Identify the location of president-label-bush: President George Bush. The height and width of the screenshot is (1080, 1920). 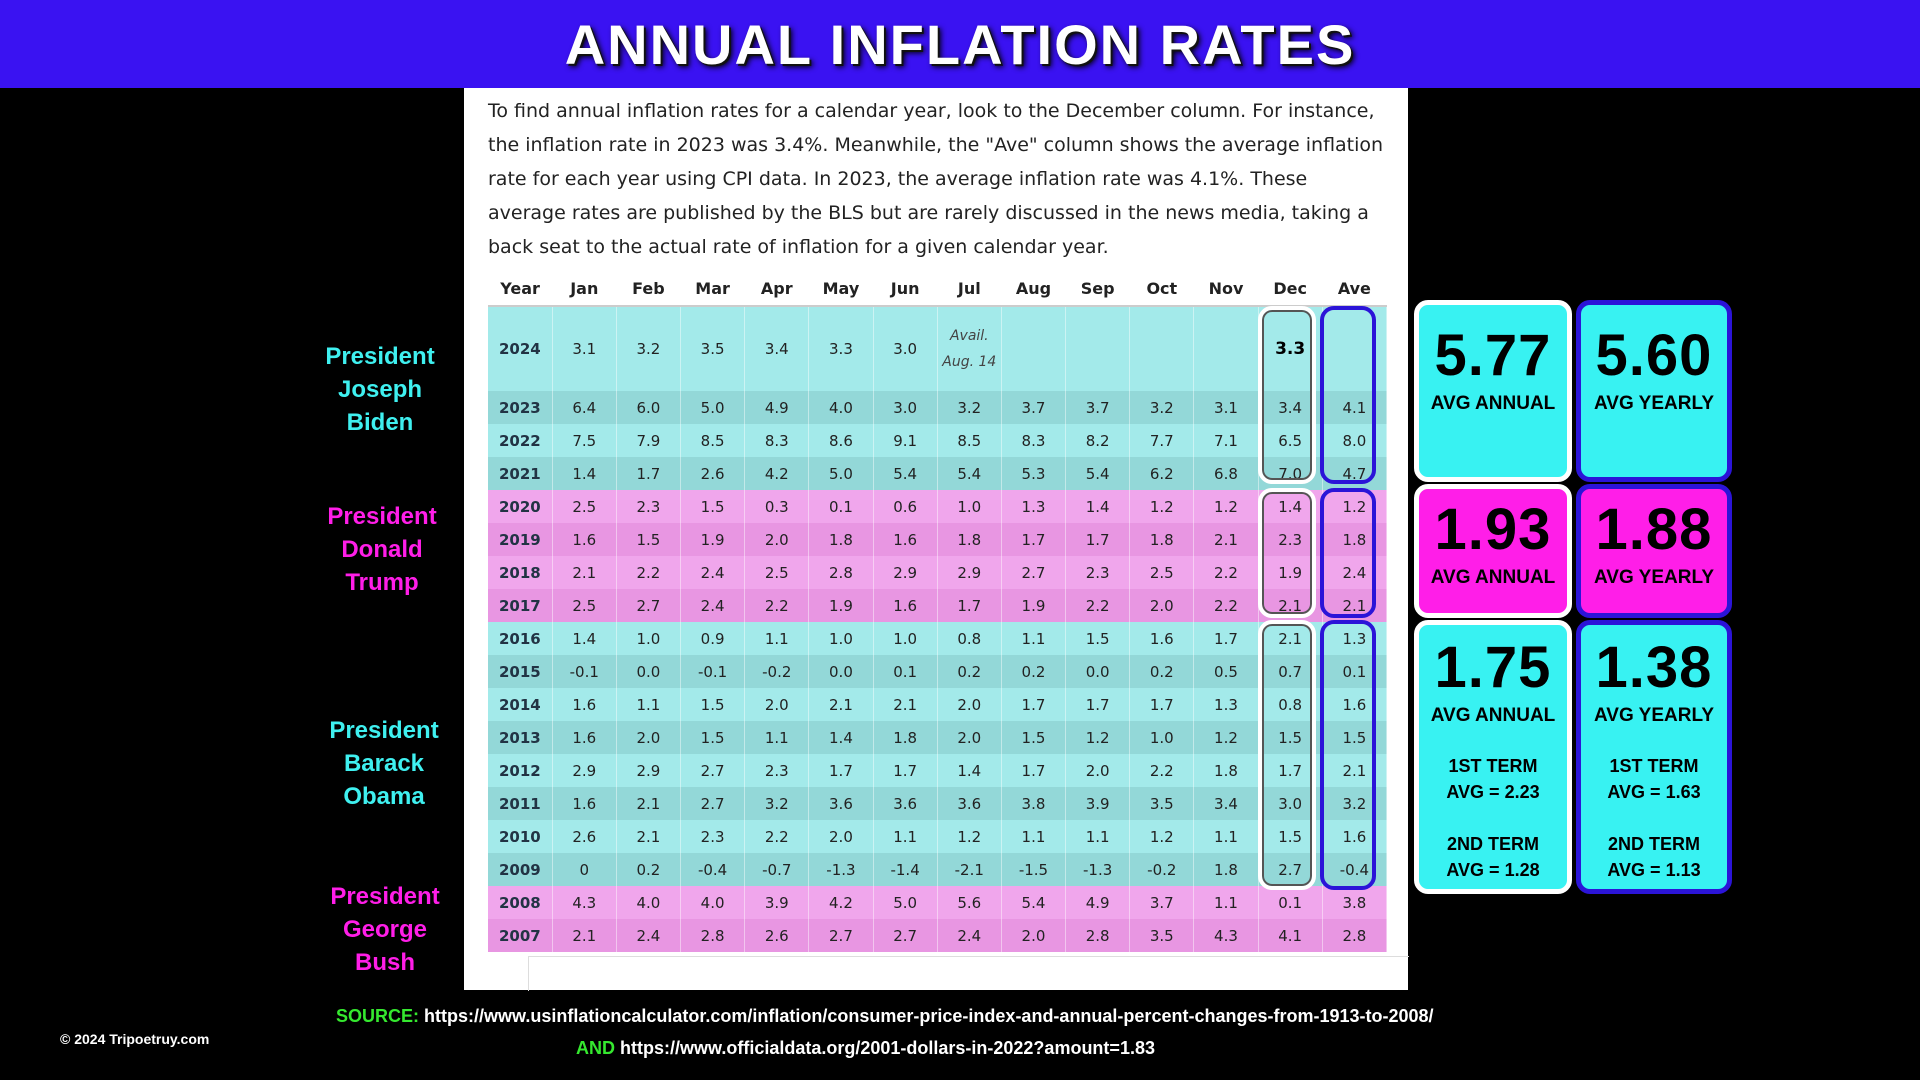
(385, 929).